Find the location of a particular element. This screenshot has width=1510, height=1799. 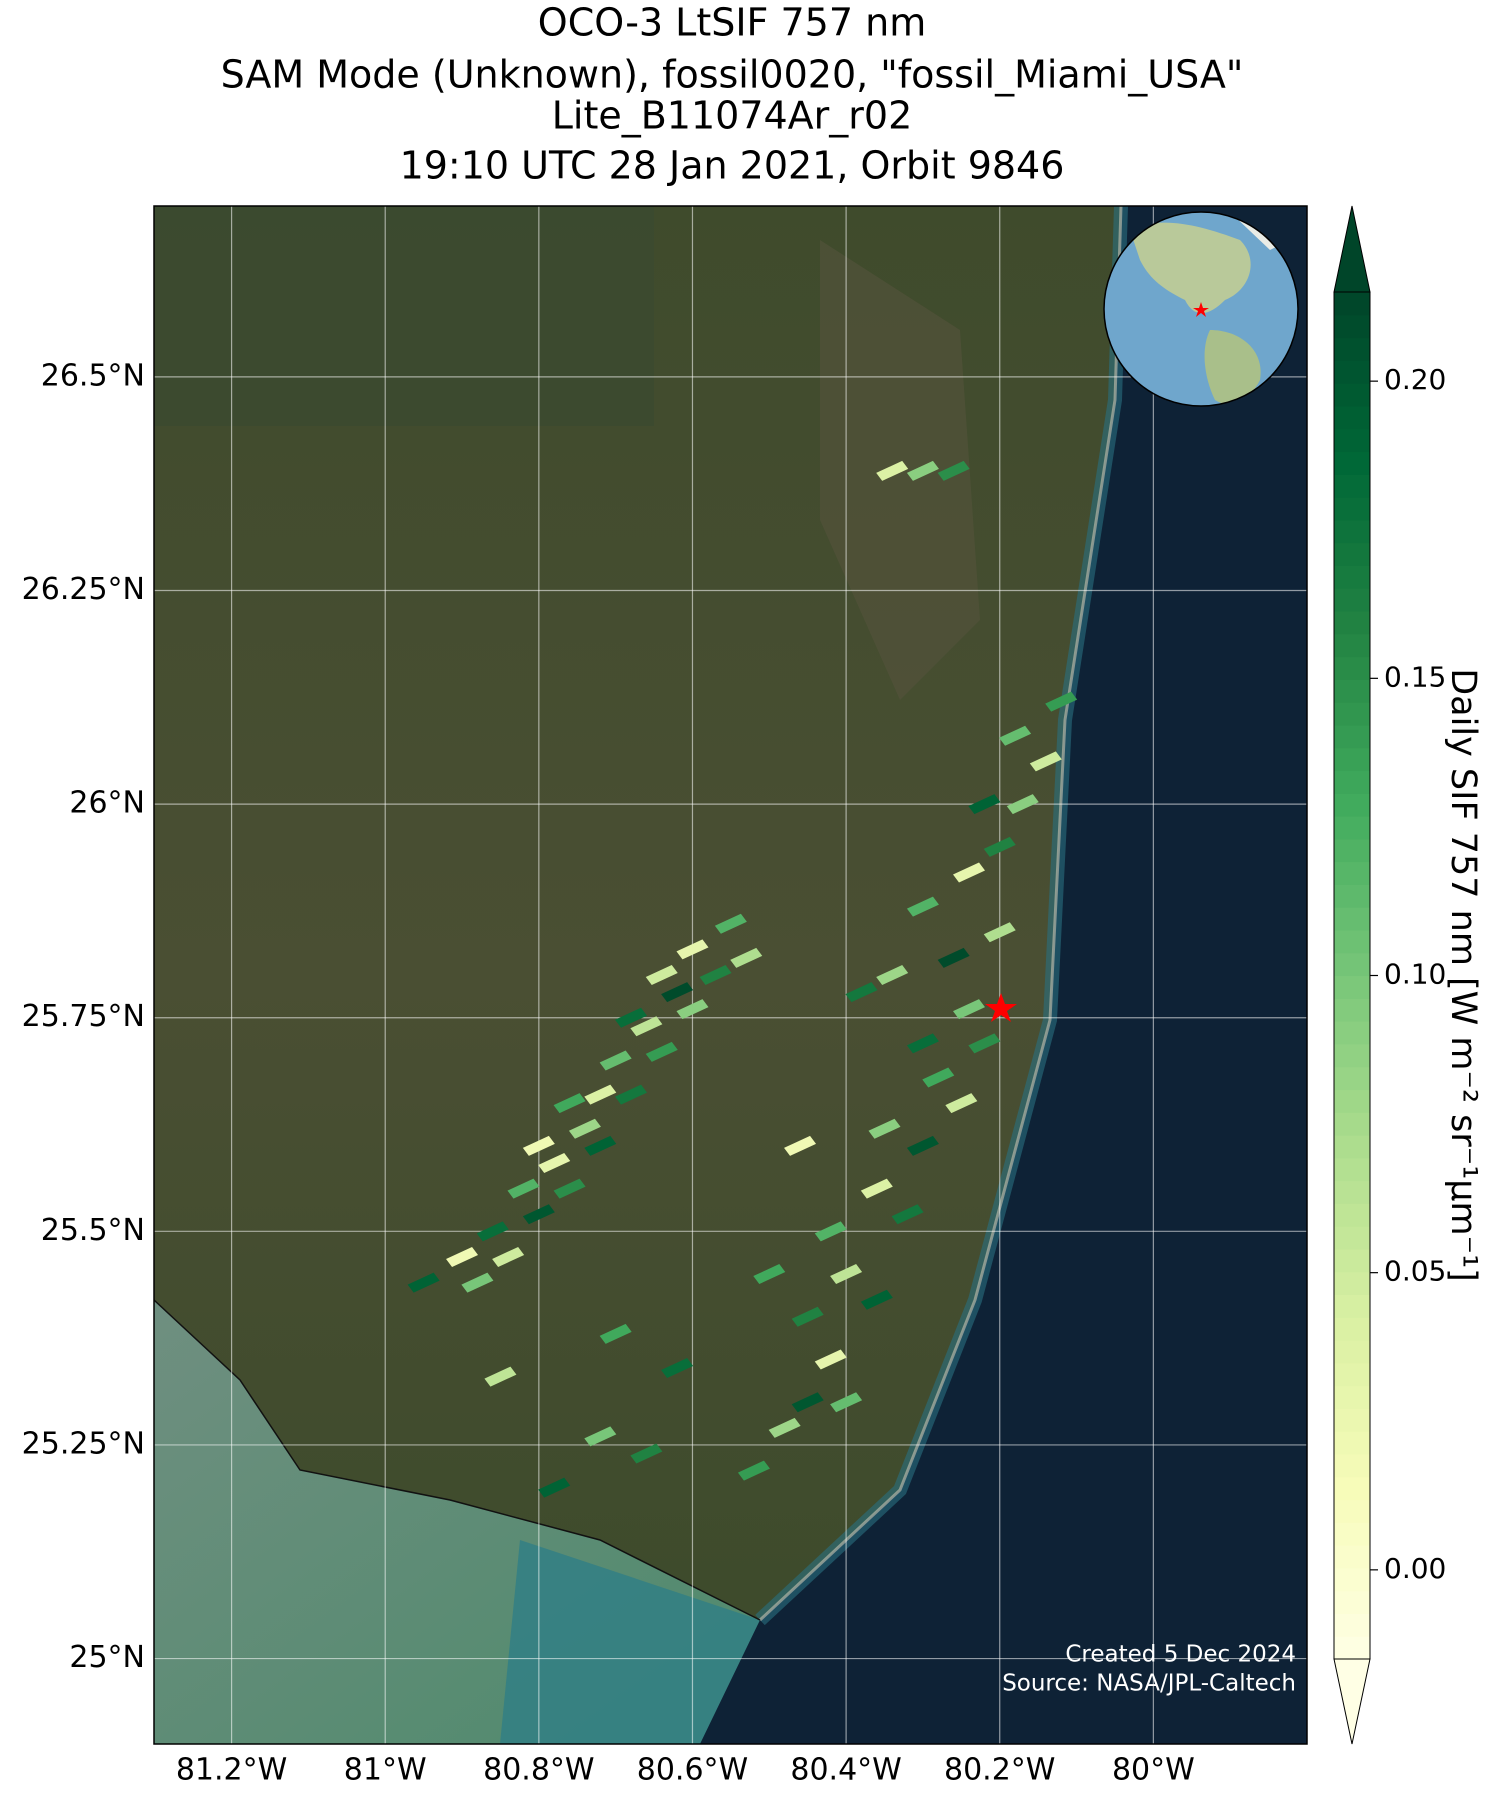

title-line: 19:10 UTC 28 Jan 2021, Orbit 9846 is located at coordinates (732, 166).